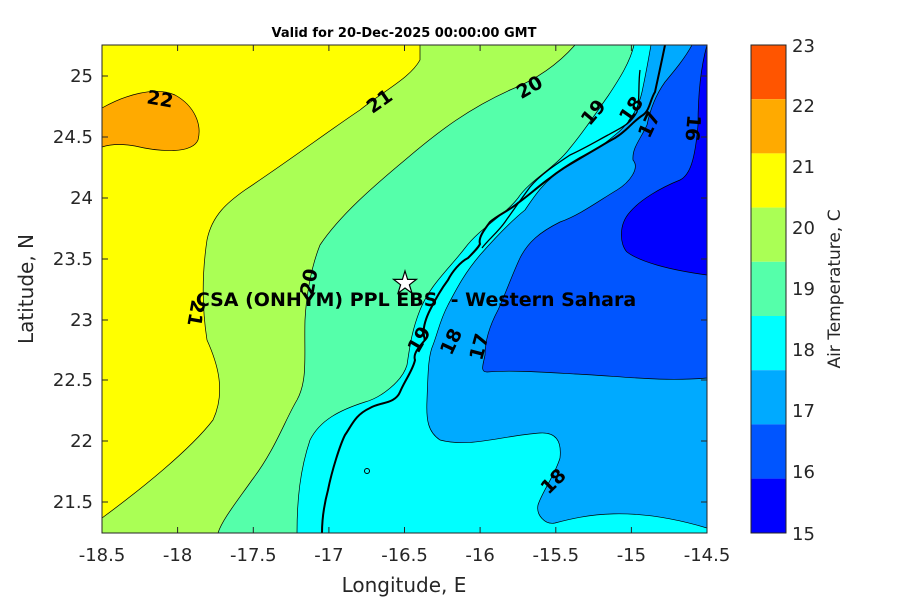 Image resolution: width=900 pixels, height=600 pixels. I want to click on island-marker, so click(367, 471).